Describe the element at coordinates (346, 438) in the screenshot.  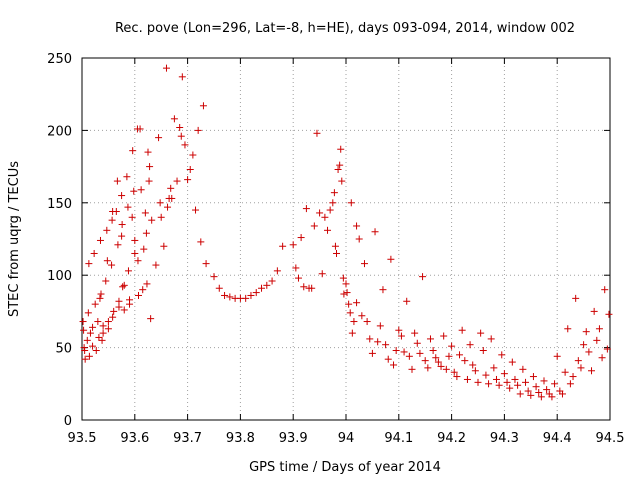
I see `x-tick-label: 94` at that location.